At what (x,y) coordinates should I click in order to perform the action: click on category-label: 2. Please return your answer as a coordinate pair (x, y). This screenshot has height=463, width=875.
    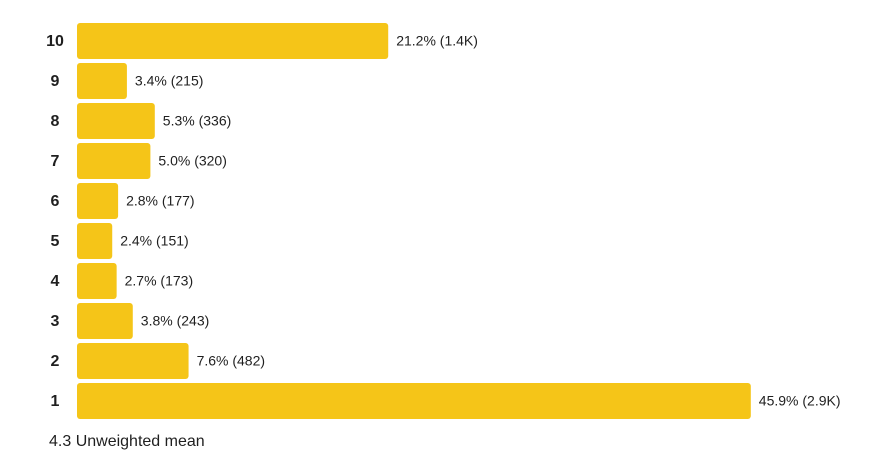
    Looking at the image, I should click on (55, 361).